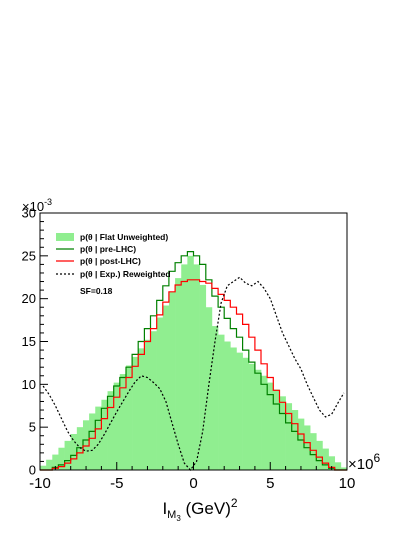  I want to click on x-axis-label: IM3 (GeV)2, so click(199, 509).